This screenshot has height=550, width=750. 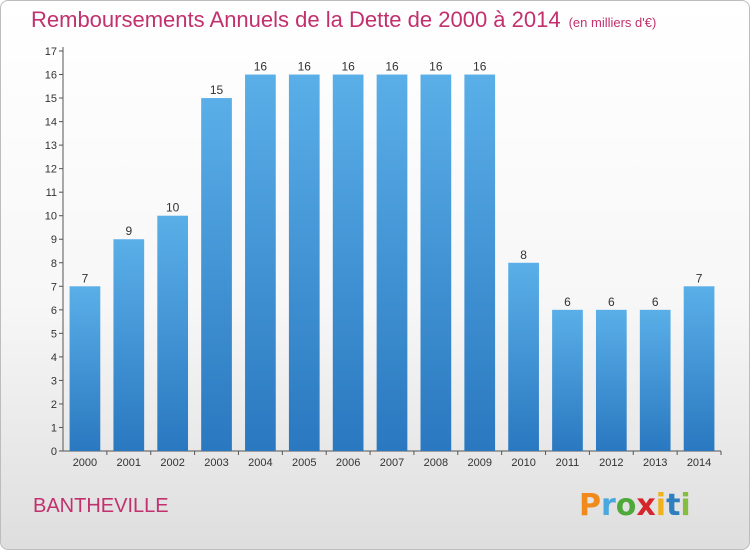 What do you see at coordinates (699, 463) in the screenshot?
I see `x-tick-label: 2014` at bounding box center [699, 463].